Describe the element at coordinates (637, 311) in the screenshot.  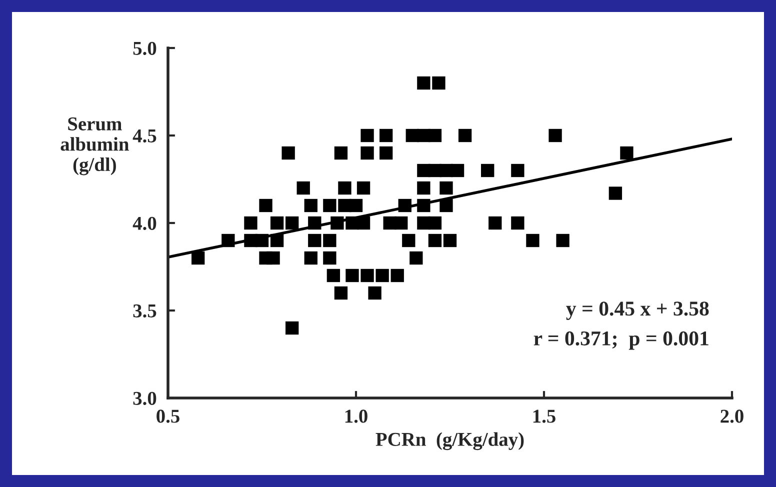
I see `annotation: y = 0.45 x + 3.58` at that location.